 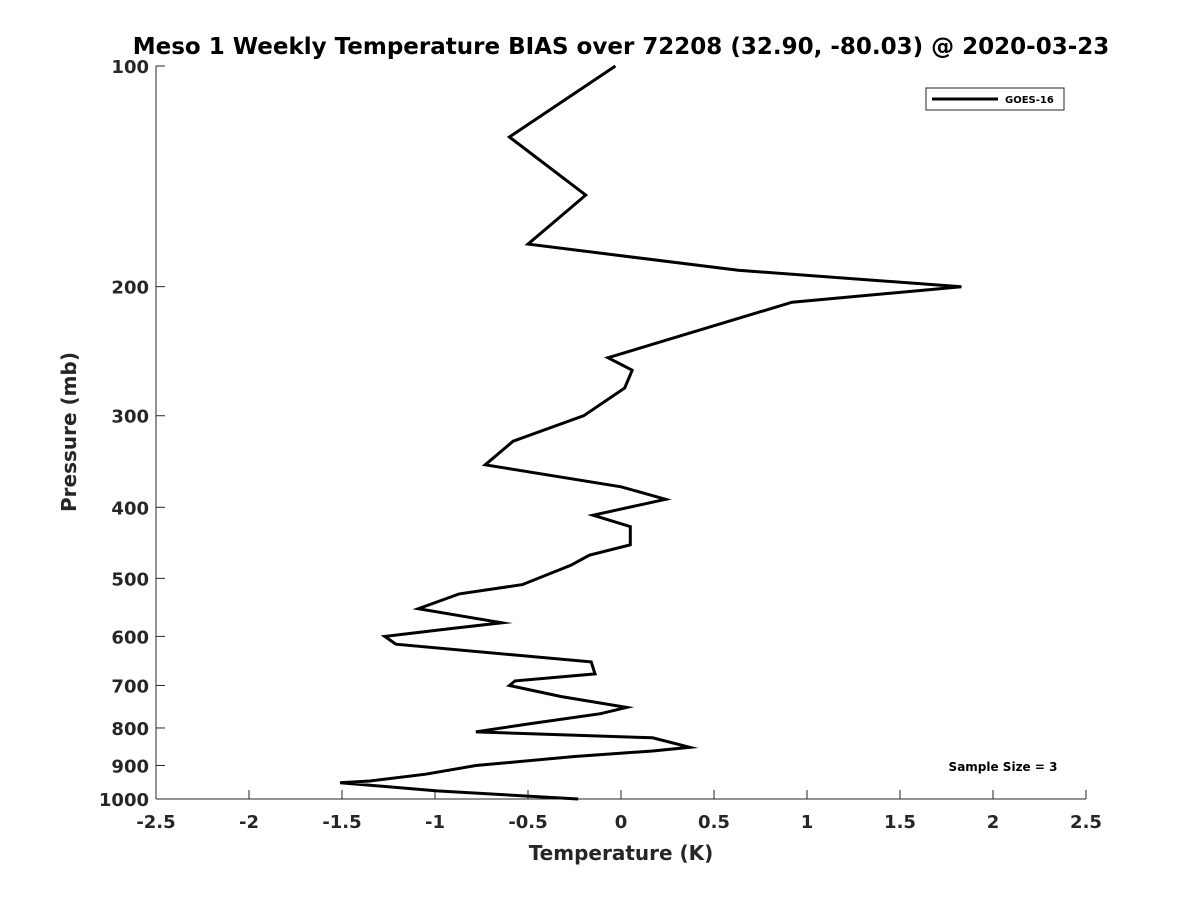 I want to click on x-tick-label: -2, so click(x=249, y=822).